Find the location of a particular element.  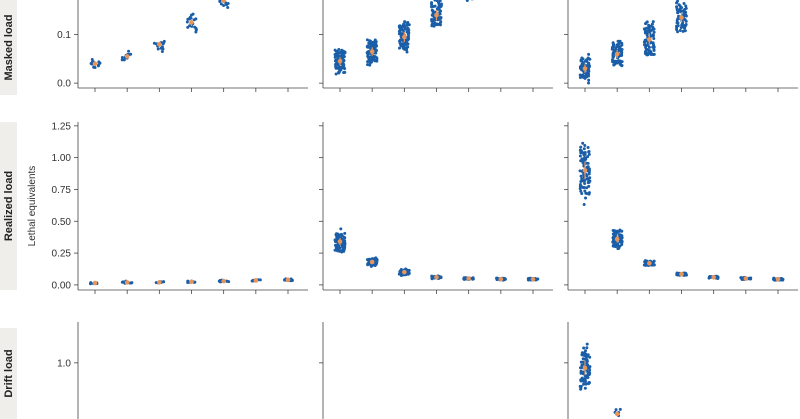

y-tick-label: 0.25 is located at coordinates (62, 254).